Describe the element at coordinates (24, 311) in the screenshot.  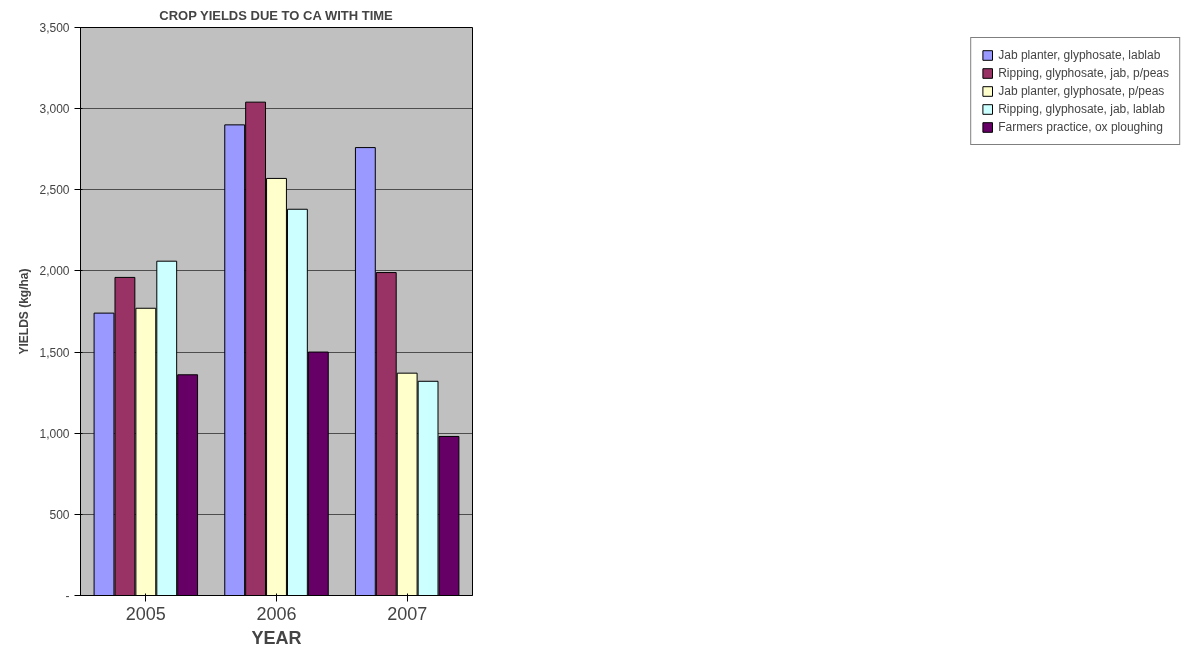
I see `y-axis-title: YIELDS (kg/ha)` at that location.